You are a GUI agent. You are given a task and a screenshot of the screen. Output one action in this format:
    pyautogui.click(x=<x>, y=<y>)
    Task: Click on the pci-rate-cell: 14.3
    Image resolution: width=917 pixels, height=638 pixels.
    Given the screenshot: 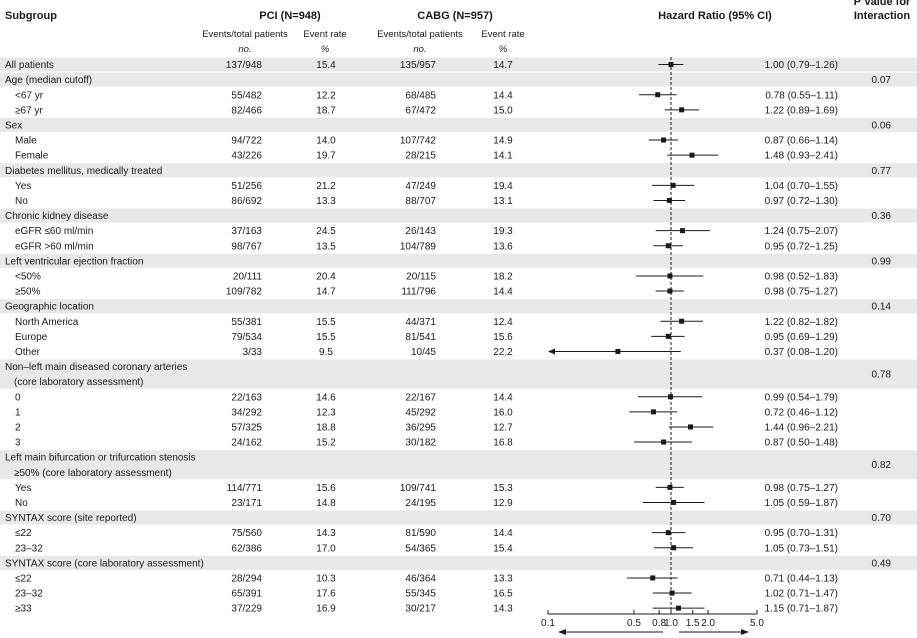 What is the action you would take?
    pyautogui.click(x=326, y=533)
    